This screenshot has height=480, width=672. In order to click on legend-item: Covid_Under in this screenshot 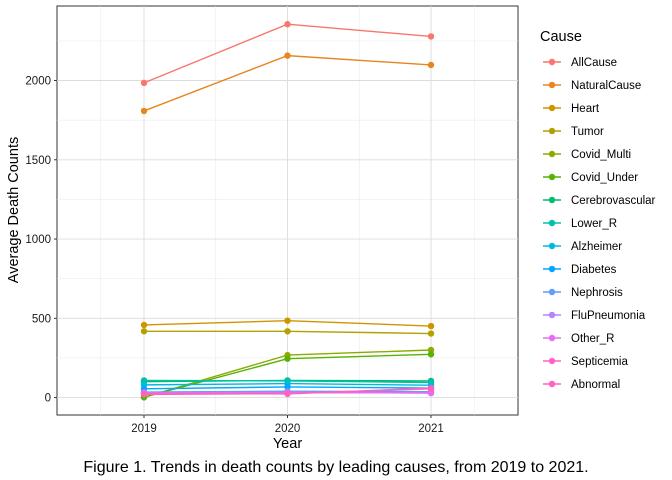, I will do `click(590, 178)`.